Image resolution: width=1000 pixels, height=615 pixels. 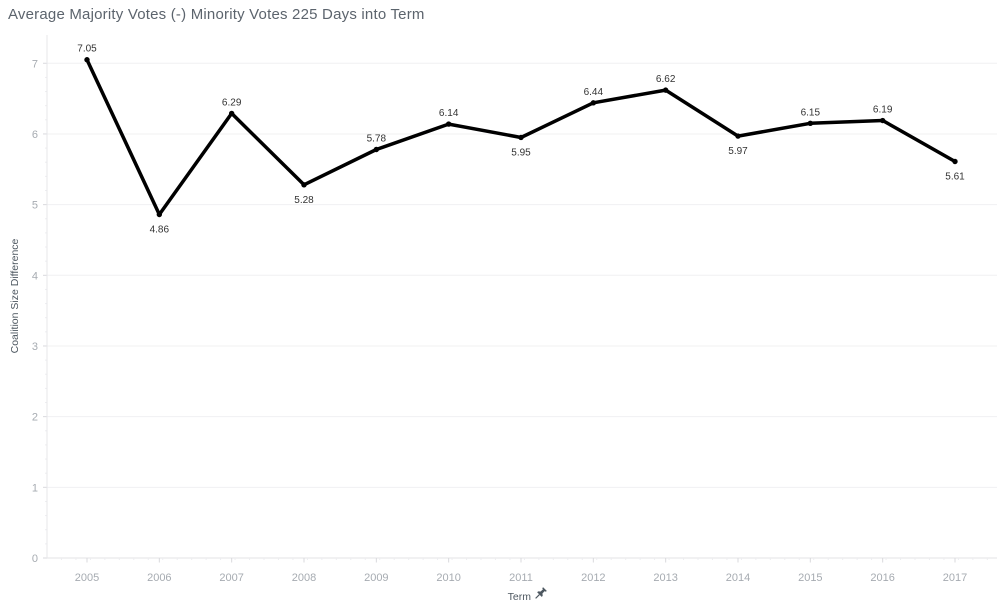 What do you see at coordinates (35, 418) in the screenshot?
I see `y-tick-label: 2` at bounding box center [35, 418].